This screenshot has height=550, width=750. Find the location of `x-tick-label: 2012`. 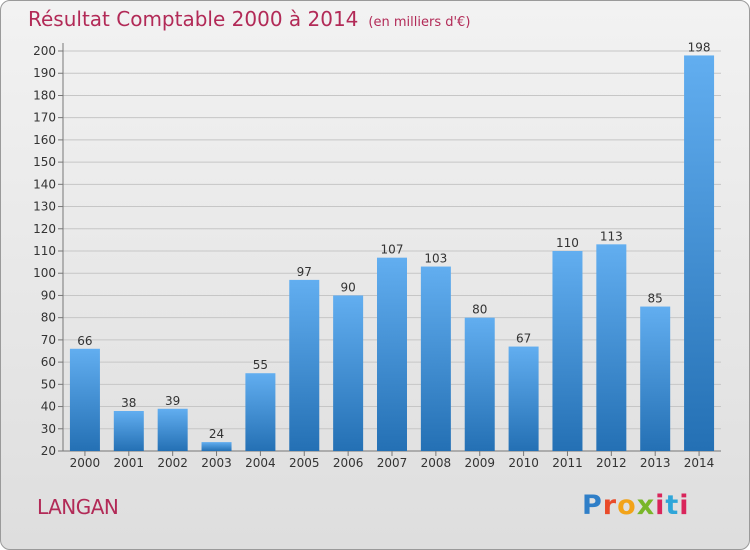

x-tick-label: 2012 is located at coordinates (611, 463).